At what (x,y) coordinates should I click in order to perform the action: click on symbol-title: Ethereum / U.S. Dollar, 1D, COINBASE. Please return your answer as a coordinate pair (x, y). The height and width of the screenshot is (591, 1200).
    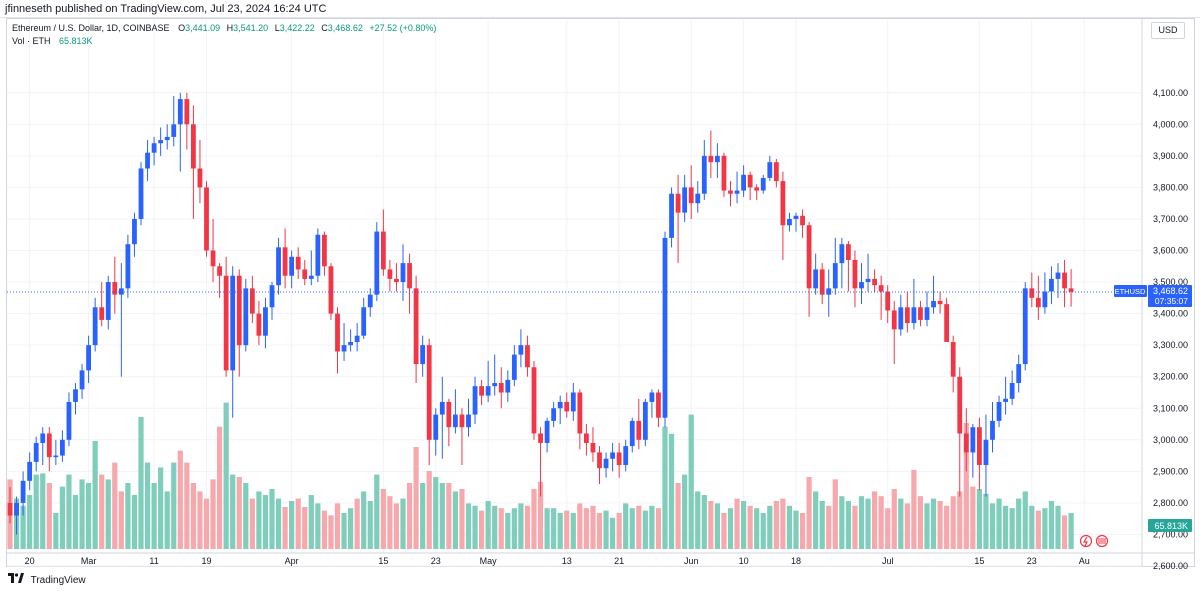
    Looking at the image, I should click on (91, 28).